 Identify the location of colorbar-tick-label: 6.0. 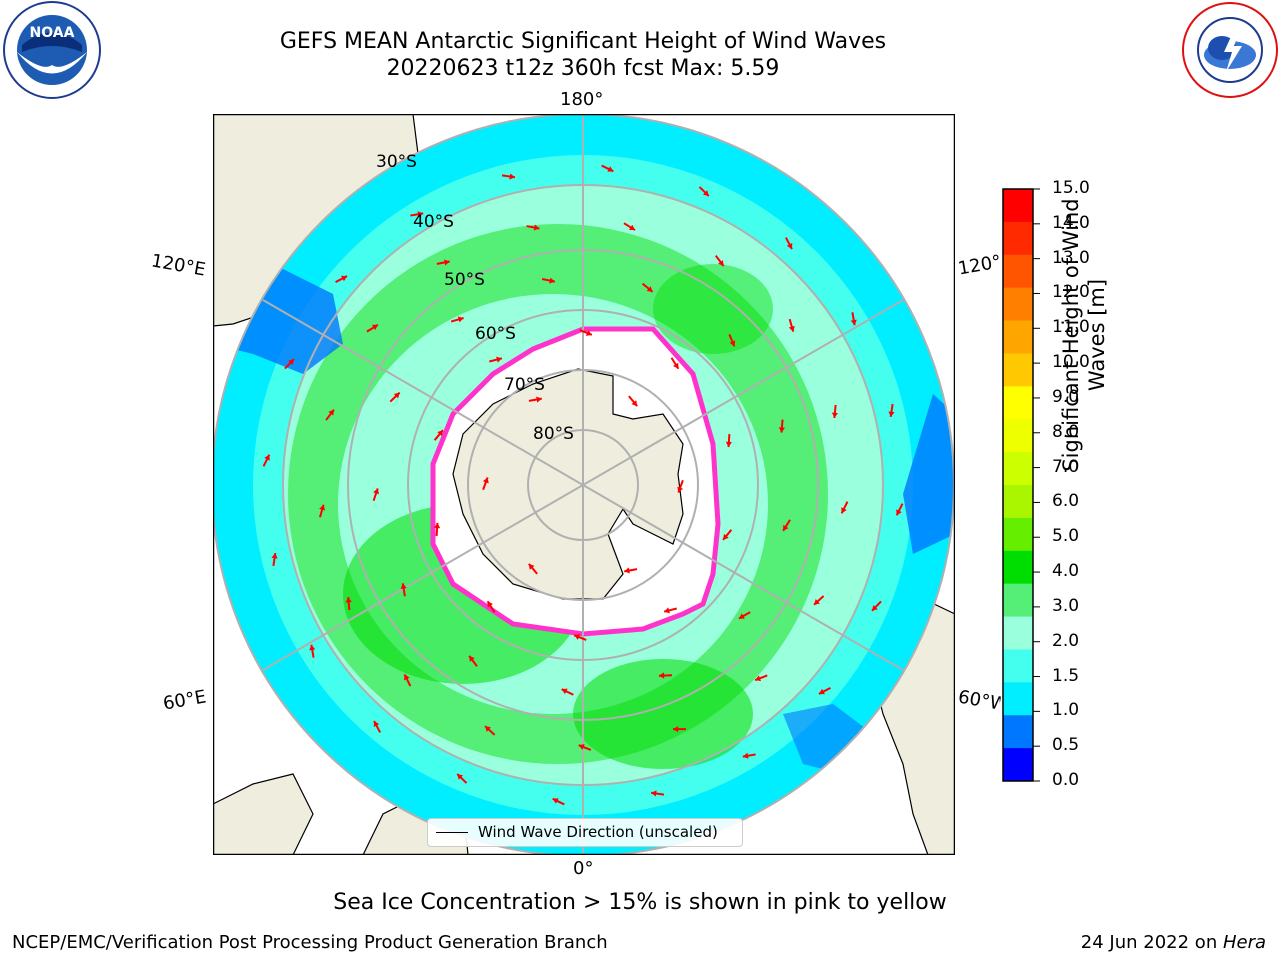
(1066, 501).